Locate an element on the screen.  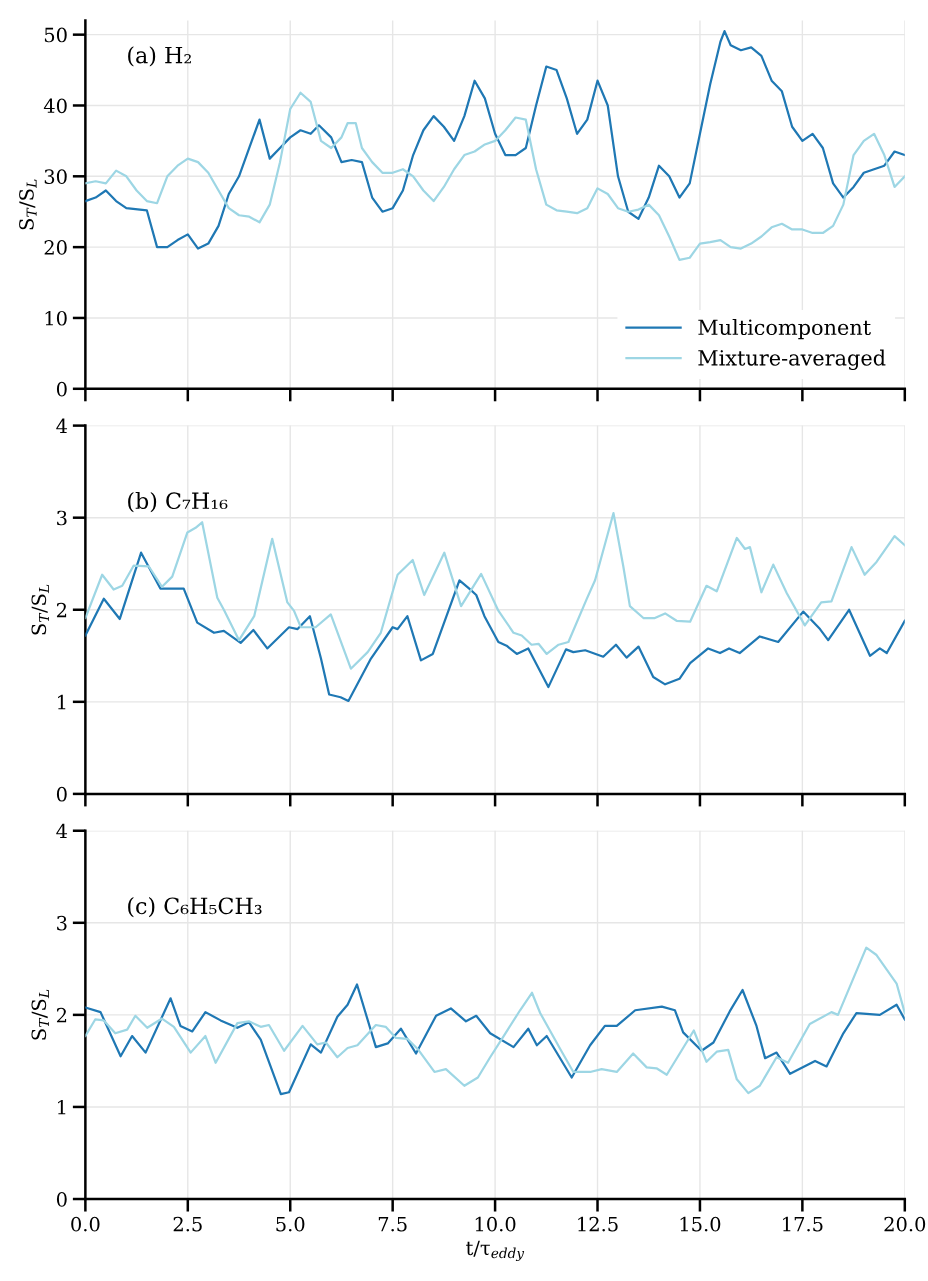
annotation: (b) C₇H₁₆ is located at coordinates (178, 502).